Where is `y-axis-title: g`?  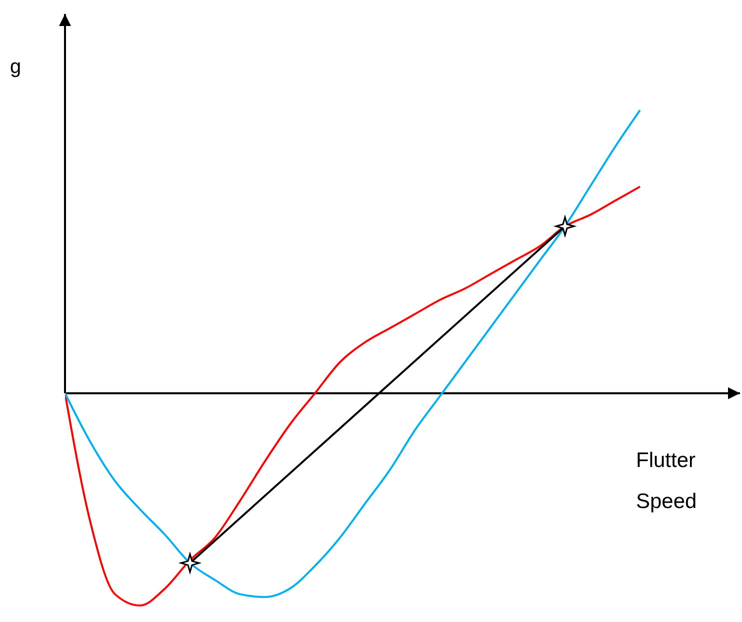 y-axis-title: g is located at coordinates (16, 67).